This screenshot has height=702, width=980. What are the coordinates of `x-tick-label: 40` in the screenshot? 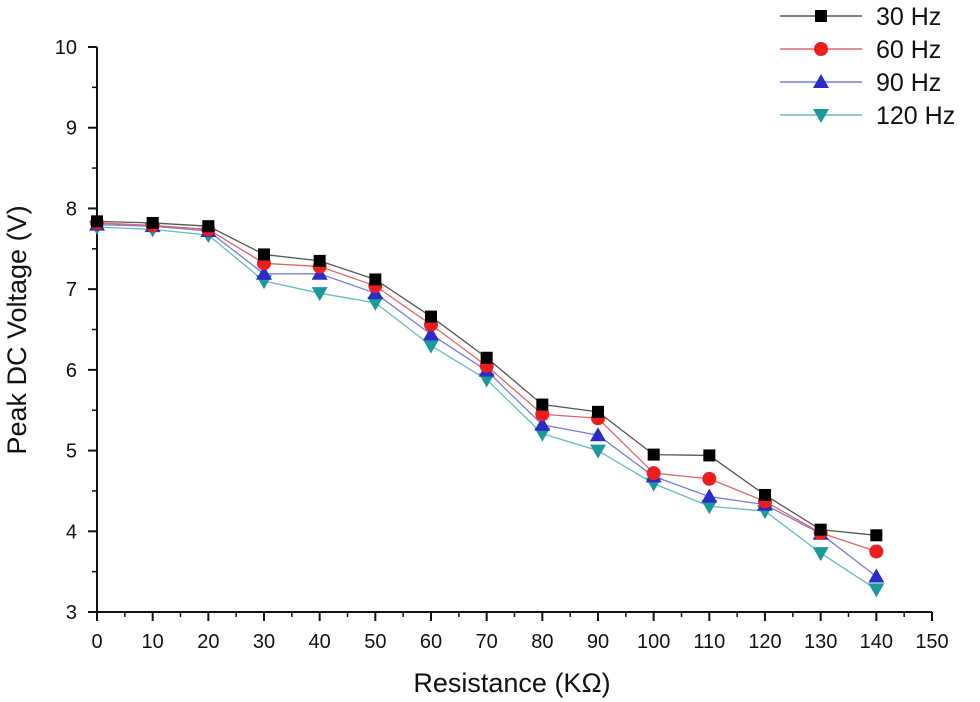 It's located at (320, 642).